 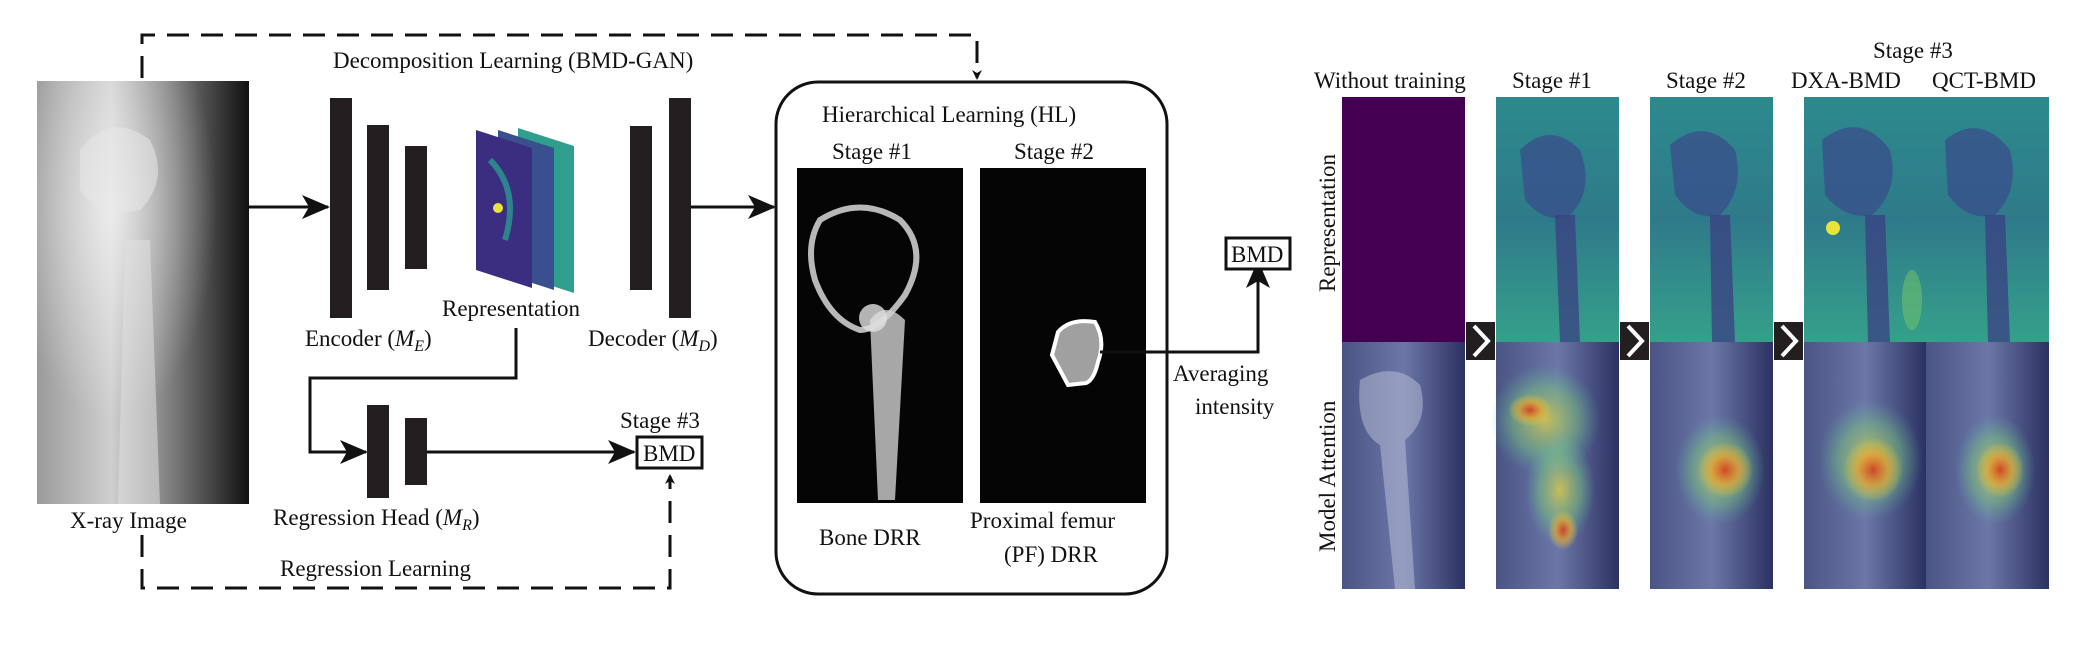 I want to click on bone-drr-label: Bone DRR, so click(x=870, y=537).